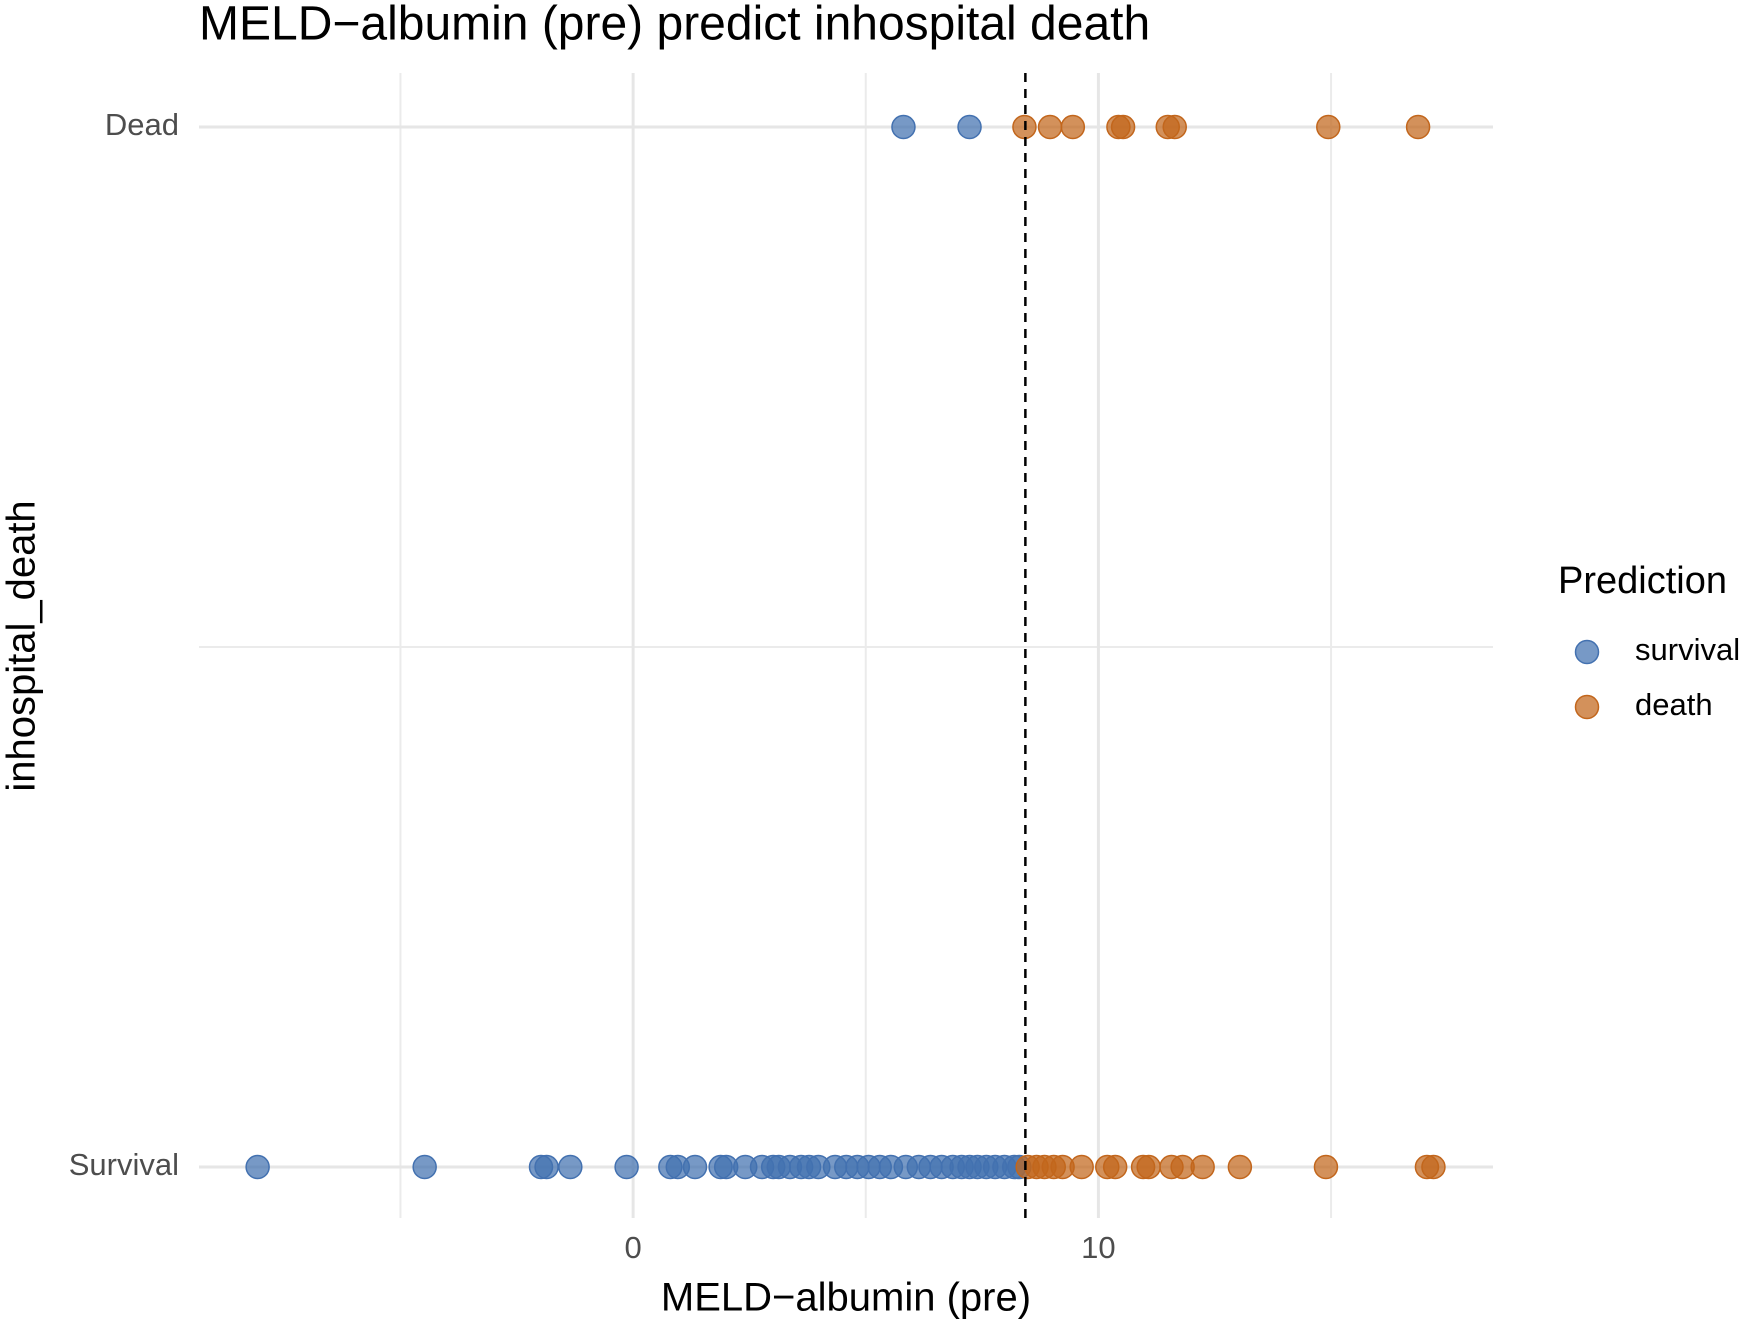 The height and width of the screenshot is (1326, 1755). What do you see at coordinates (142, 124) in the screenshot?
I see `y-tick-label: Dead` at bounding box center [142, 124].